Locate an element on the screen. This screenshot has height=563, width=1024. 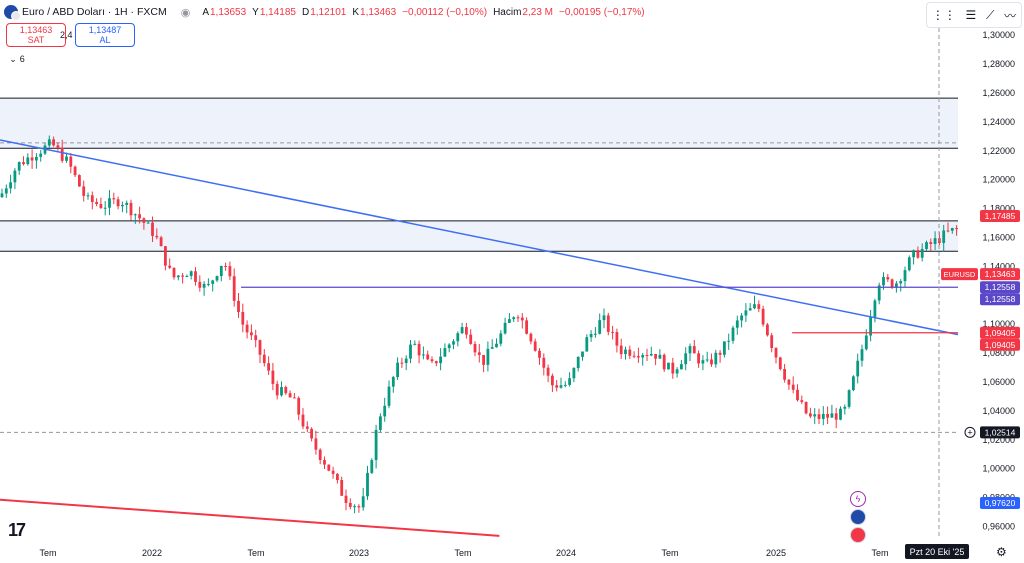
symbol-title: Euro / ABD Doları · 1H · FXCM is located at coordinates (94, 12).